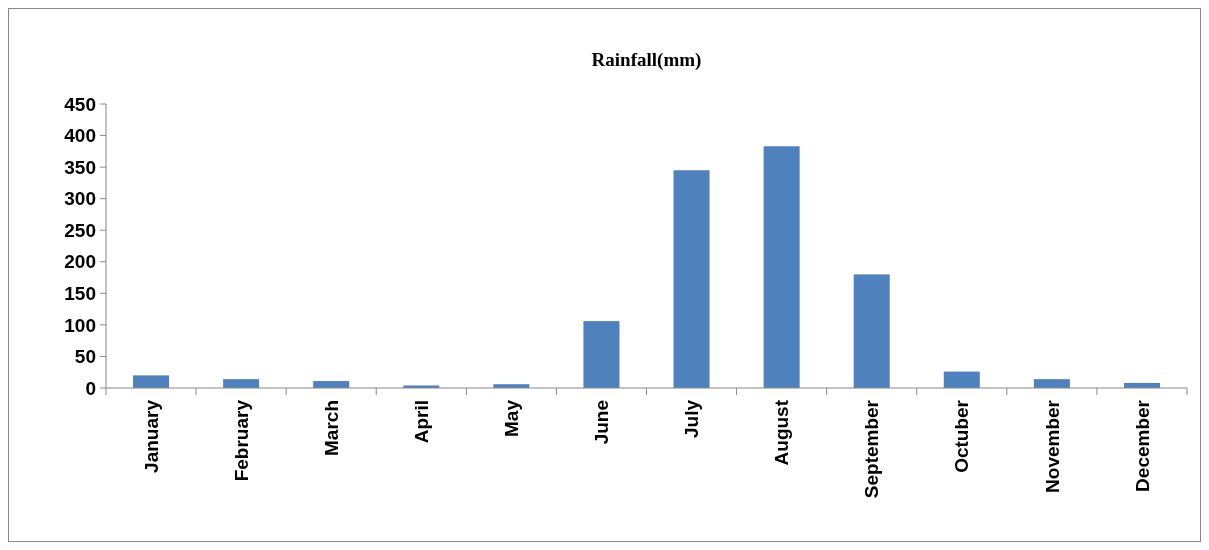 This screenshot has height=550, width=1209. I want to click on x-tick-label: June, so click(602, 422).